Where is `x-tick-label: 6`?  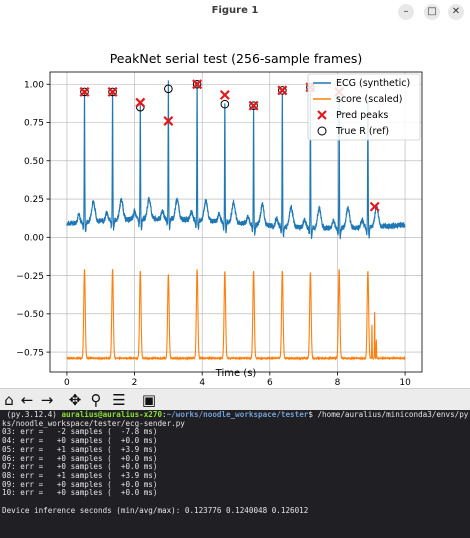 x-tick-label: 6 is located at coordinates (270, 383).